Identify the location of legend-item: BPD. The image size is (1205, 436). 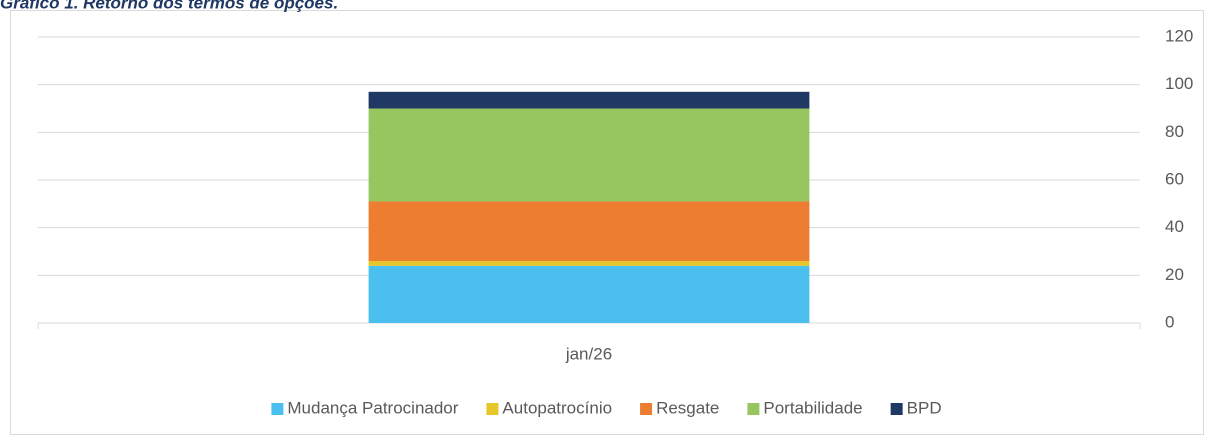
(916, 407).